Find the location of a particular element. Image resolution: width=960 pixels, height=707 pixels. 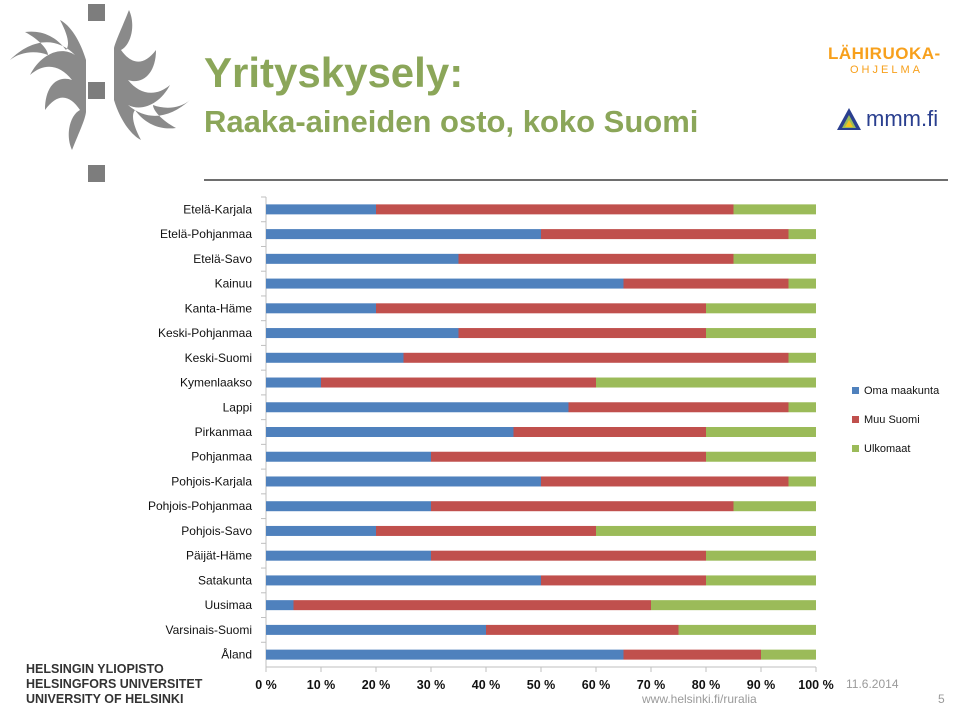

x-tick-label: 10 % is located at coordinates (321, 685).